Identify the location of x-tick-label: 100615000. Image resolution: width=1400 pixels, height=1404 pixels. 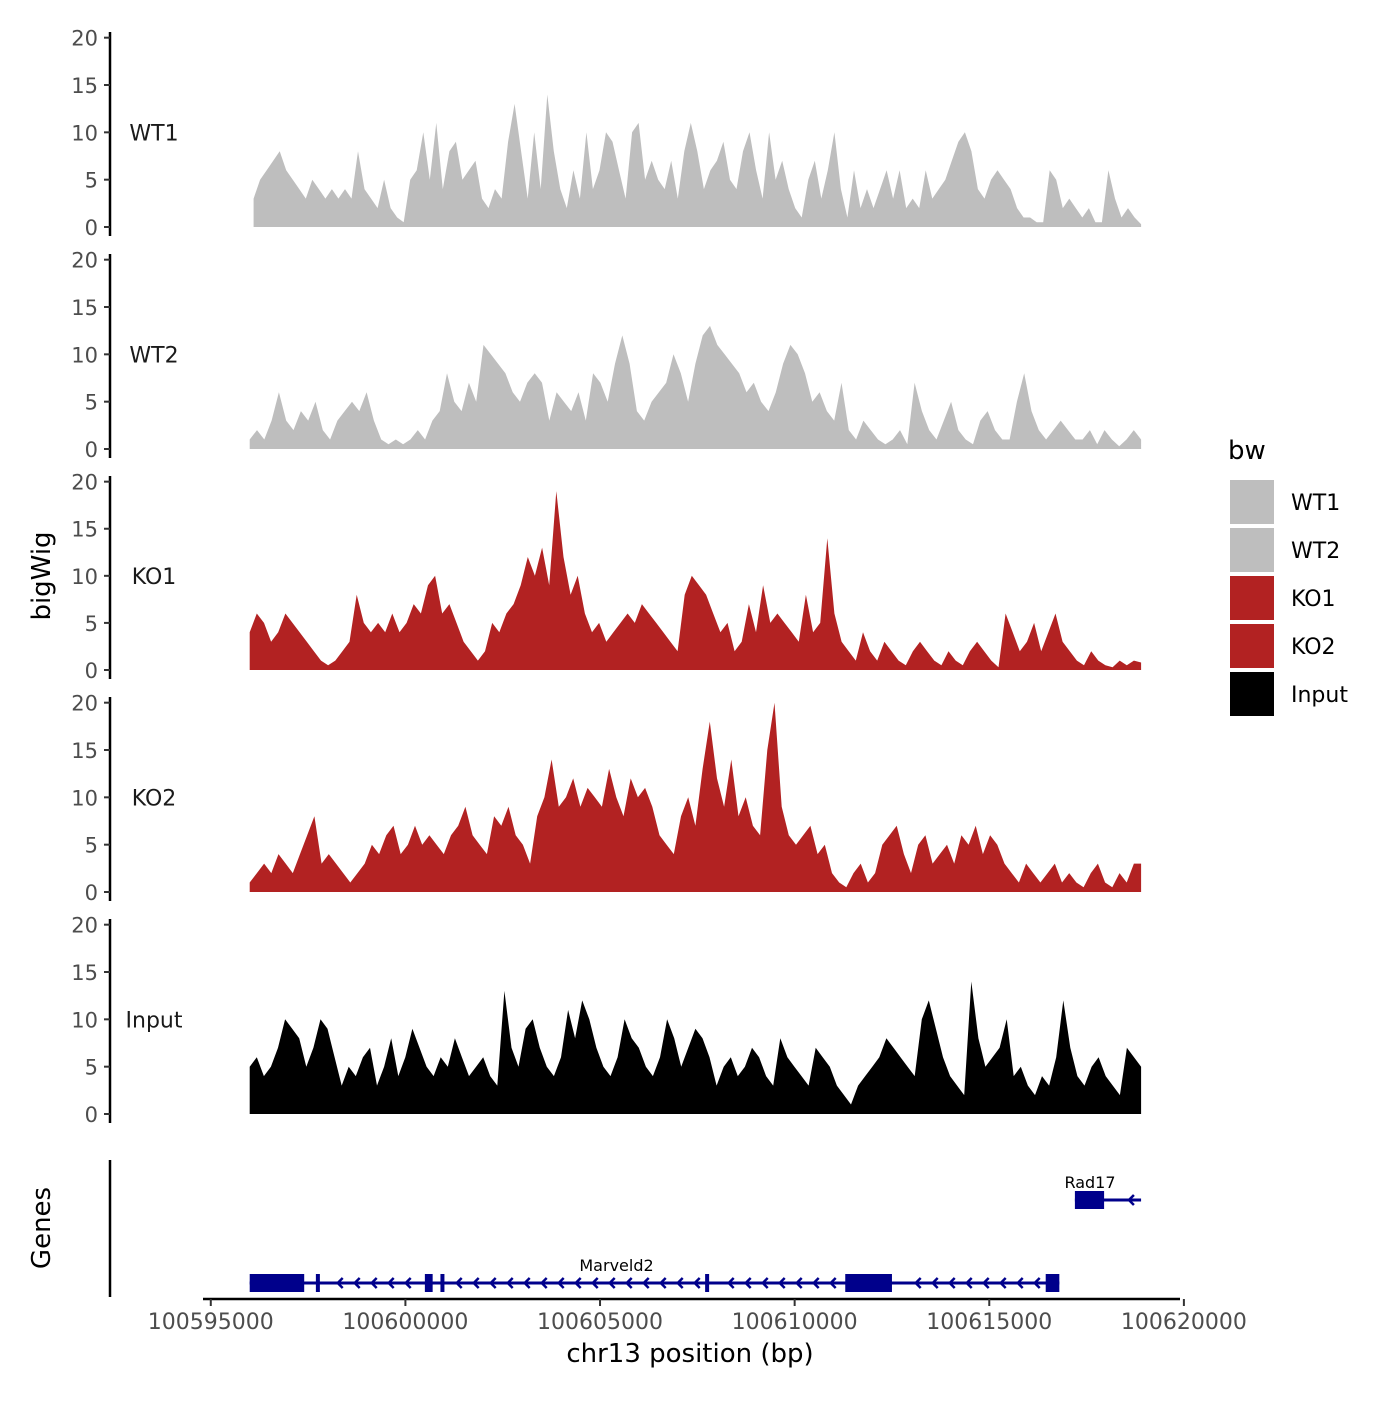
(989, 1322).